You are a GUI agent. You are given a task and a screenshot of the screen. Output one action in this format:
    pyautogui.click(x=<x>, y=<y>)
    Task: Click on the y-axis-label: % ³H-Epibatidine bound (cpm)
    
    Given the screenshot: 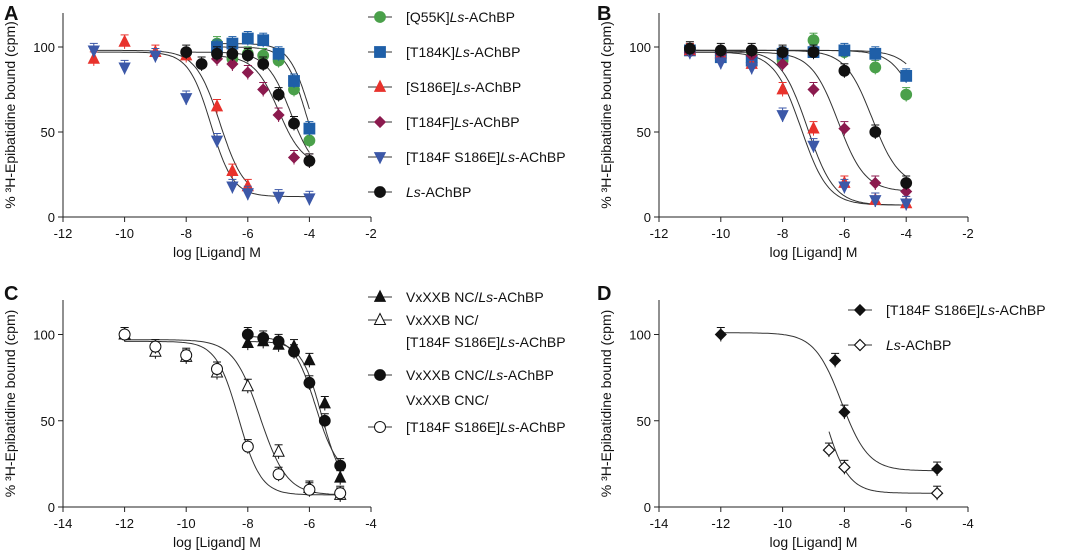 What is the action you would take?
    pyautogui.click(x=10, y=115)
    